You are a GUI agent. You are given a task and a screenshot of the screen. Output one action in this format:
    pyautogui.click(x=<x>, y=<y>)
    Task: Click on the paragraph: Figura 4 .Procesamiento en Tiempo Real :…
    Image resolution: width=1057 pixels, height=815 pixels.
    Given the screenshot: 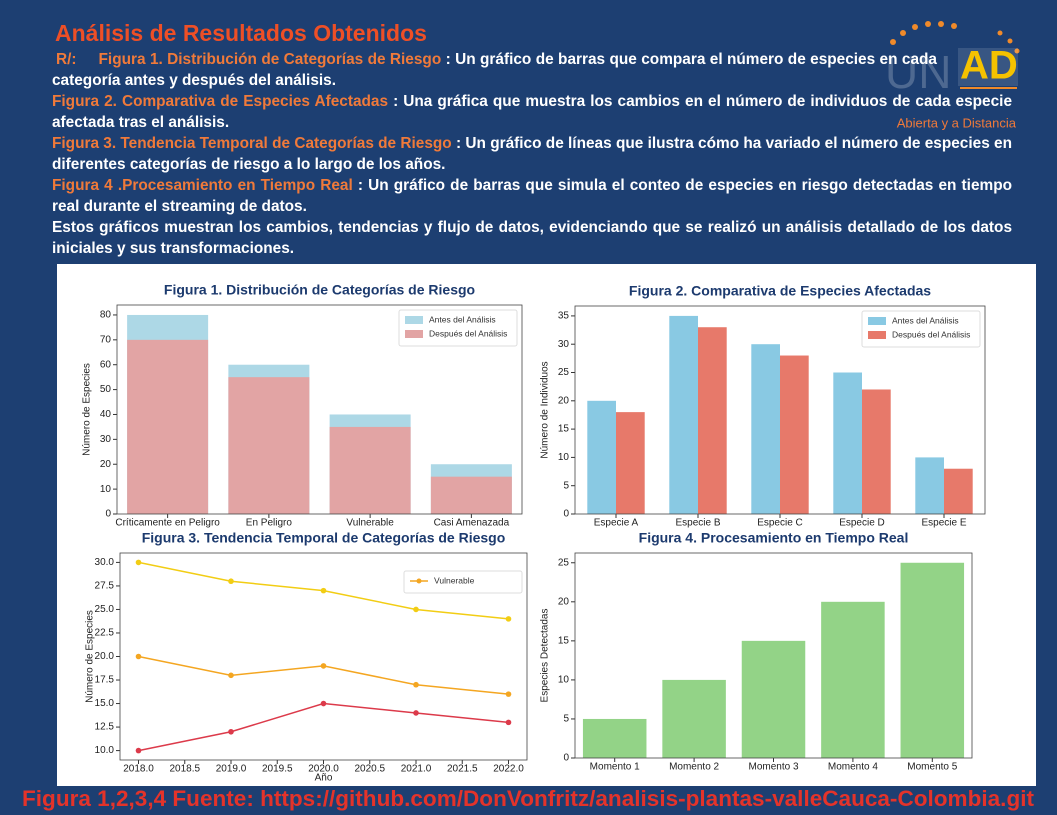 What is the action you would take?
    pyautogui.click(x=532, y=196)
    